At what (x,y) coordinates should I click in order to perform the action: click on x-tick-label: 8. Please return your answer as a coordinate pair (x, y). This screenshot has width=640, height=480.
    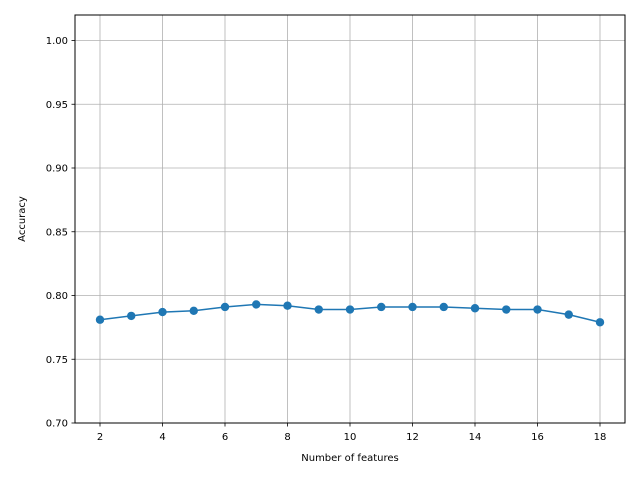
    Looking at the image, I should click on (287, 437).